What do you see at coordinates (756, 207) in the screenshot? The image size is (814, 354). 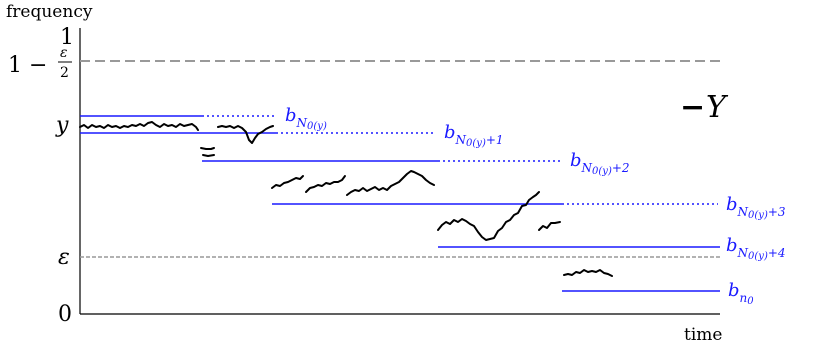 I see `barrier-label-3: bN0(y)+3` at bounding box center [756, 207].